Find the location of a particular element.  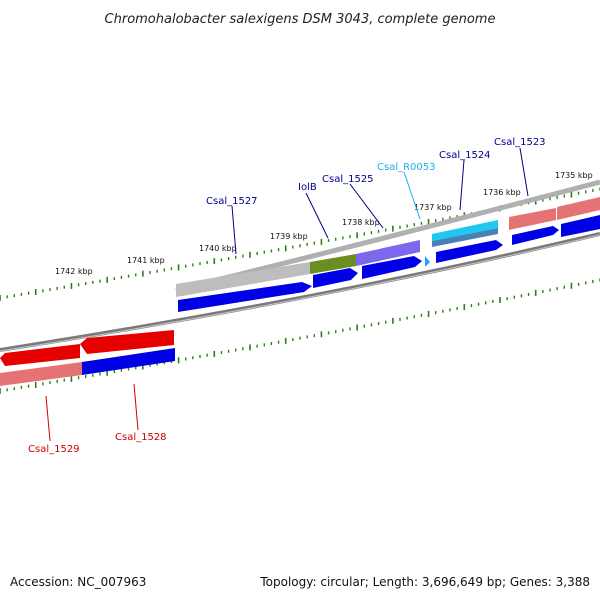

rna-arrow-csal-r0053 is located at coordinates (427, 261).